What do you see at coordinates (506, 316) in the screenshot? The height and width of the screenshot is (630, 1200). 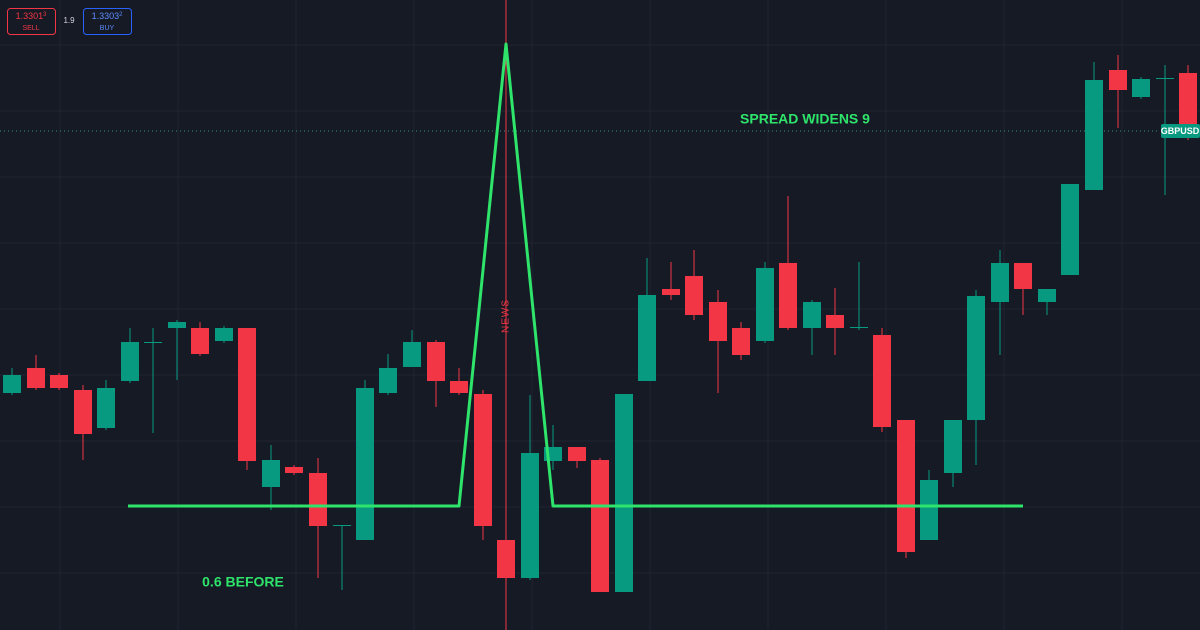 I see `news-label: NEWS` at bounding box center [506, 316].